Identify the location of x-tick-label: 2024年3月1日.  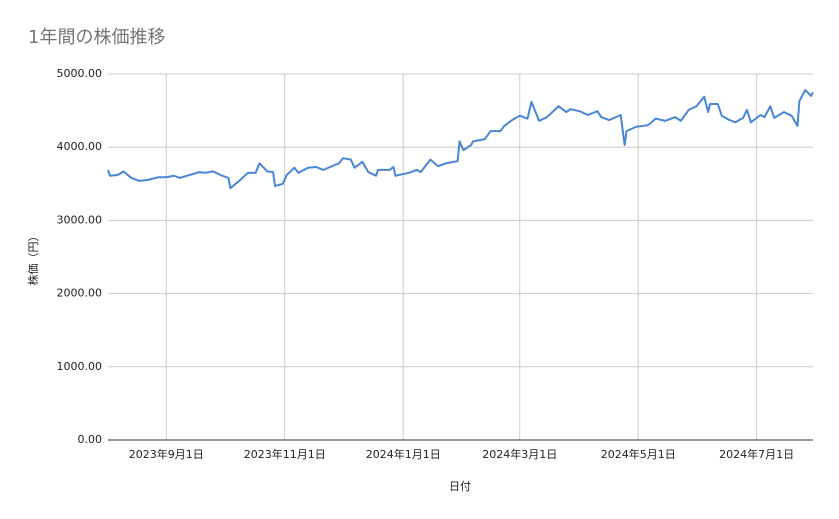
(519, 454).